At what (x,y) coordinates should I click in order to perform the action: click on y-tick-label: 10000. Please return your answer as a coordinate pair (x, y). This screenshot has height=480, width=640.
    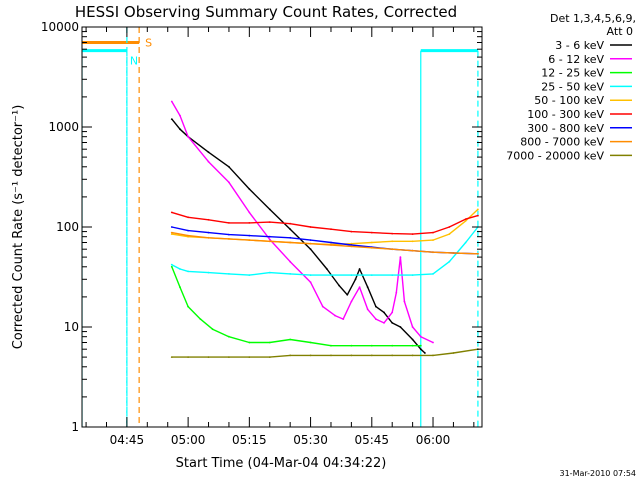
    Looking at the image, I should click on (60, 27).